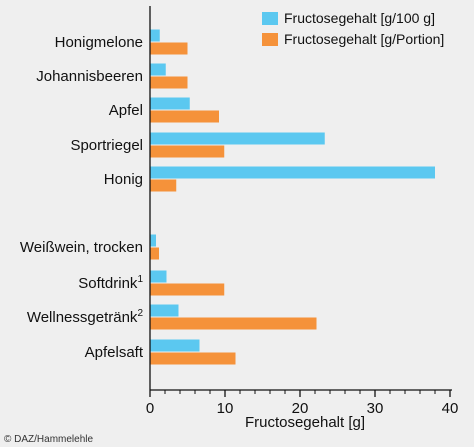 This screenshot has height=447, width=474. Describe the element at coordinates (364, 39) in the screenshot. I see `legend-label-1: Fructosegehalt [g/Portion]` at that location.